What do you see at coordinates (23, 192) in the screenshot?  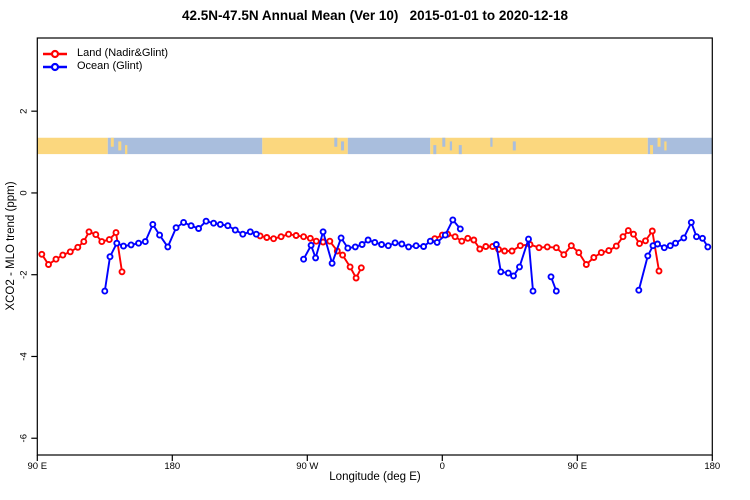 I see `y-tick-label: 0` at bounding box center [23, 192].